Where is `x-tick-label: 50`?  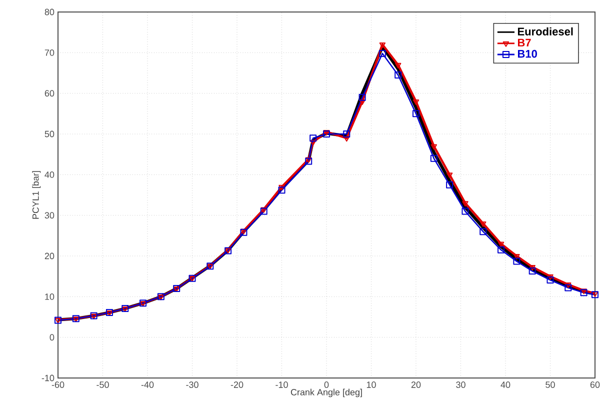
x-tick-label: 50 is located at coordinates (550, 385).